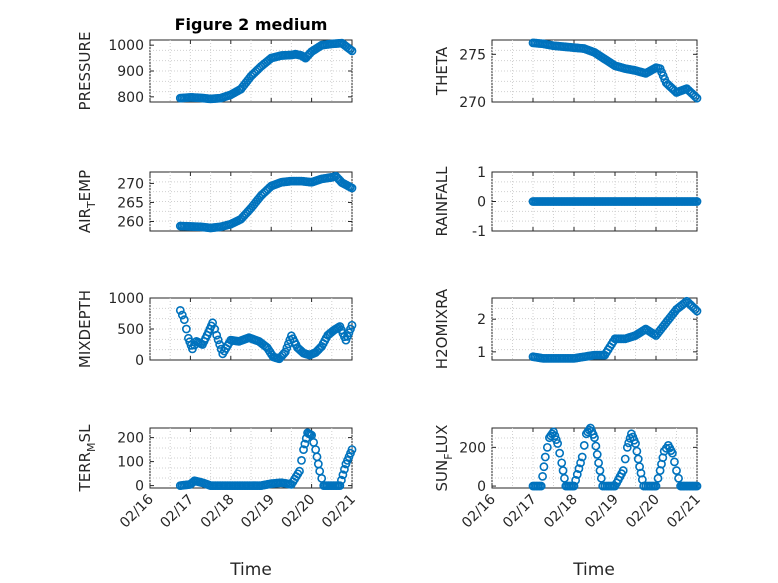 The width and height of the screenshot is (778, 583). What do you see at coordinates (567, 328) in the screenshot?
I see `subplot-h2omixra: 1 2 H2OMIXRA` at bounding box center [567, 328].